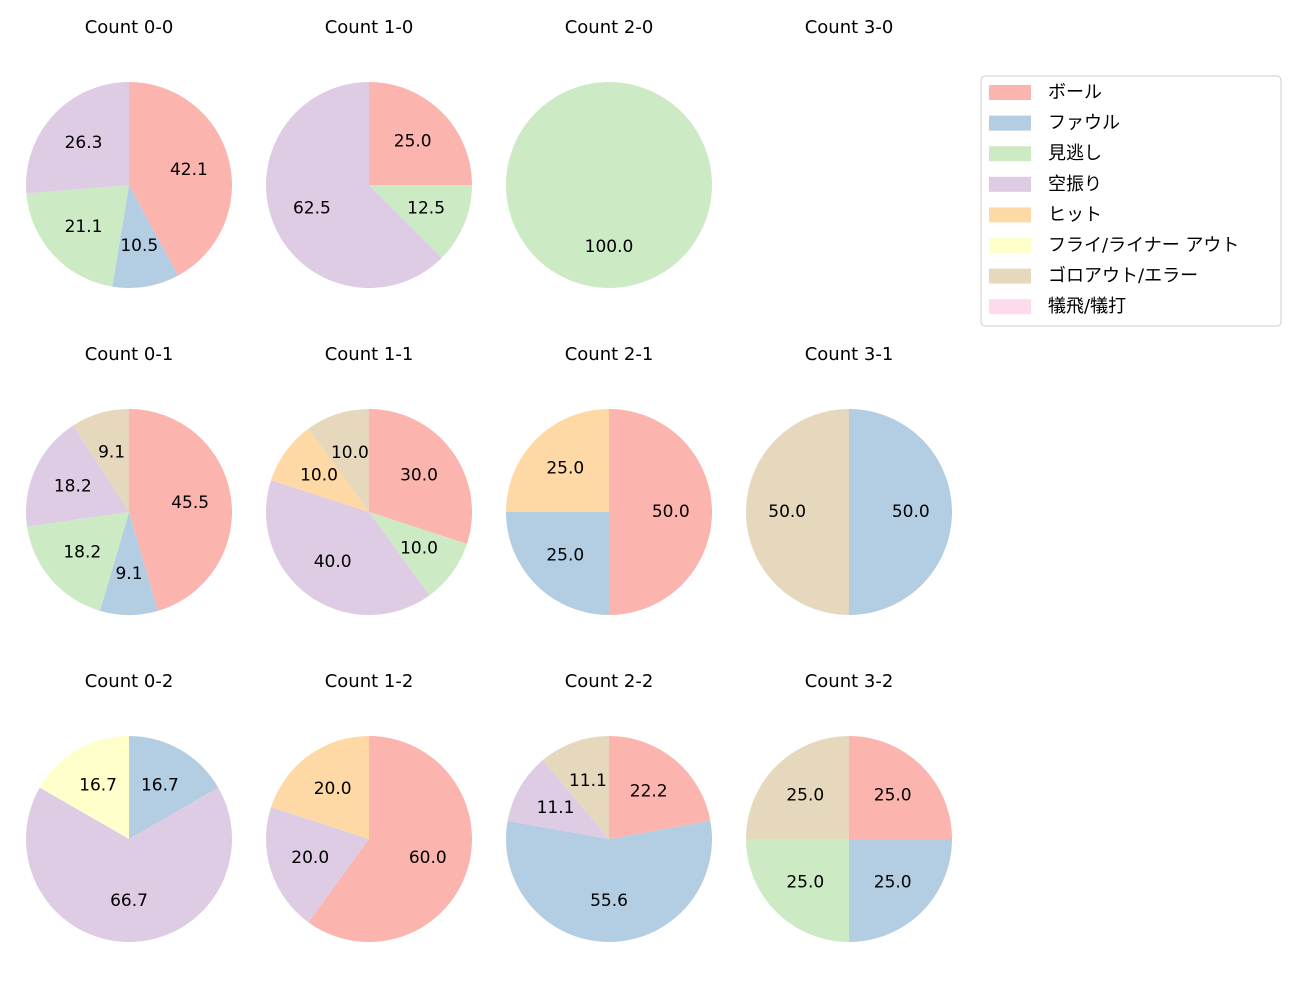  Describe the element at coordinates (139, 246) in the screenshot. I see `slice-label: 10.5` at that location.